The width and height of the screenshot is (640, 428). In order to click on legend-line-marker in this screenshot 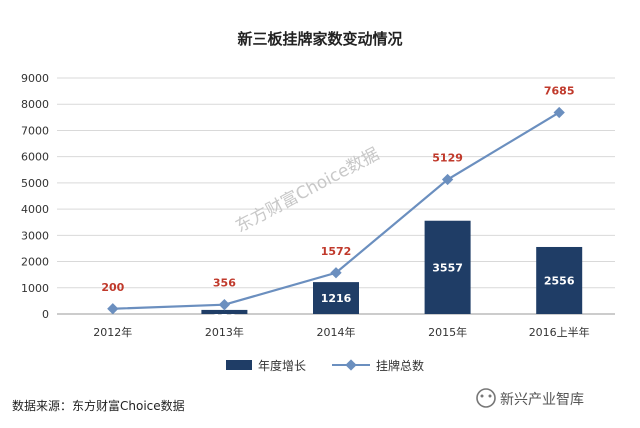, I will do `click(351, 365)`.